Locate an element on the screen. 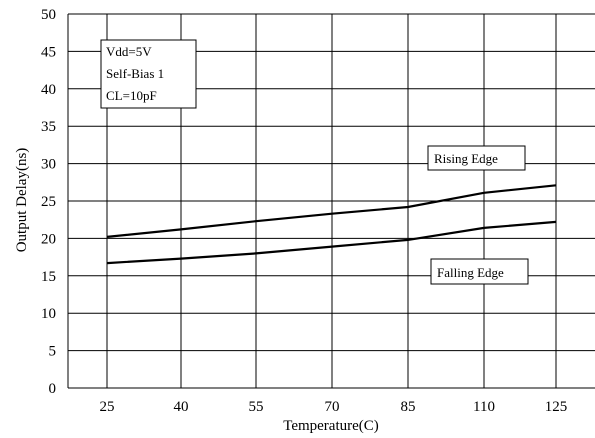 The height and width of the screenshot is (438, 595). x-axis-title: Temperature(C) is located at coordinates (331, 426).